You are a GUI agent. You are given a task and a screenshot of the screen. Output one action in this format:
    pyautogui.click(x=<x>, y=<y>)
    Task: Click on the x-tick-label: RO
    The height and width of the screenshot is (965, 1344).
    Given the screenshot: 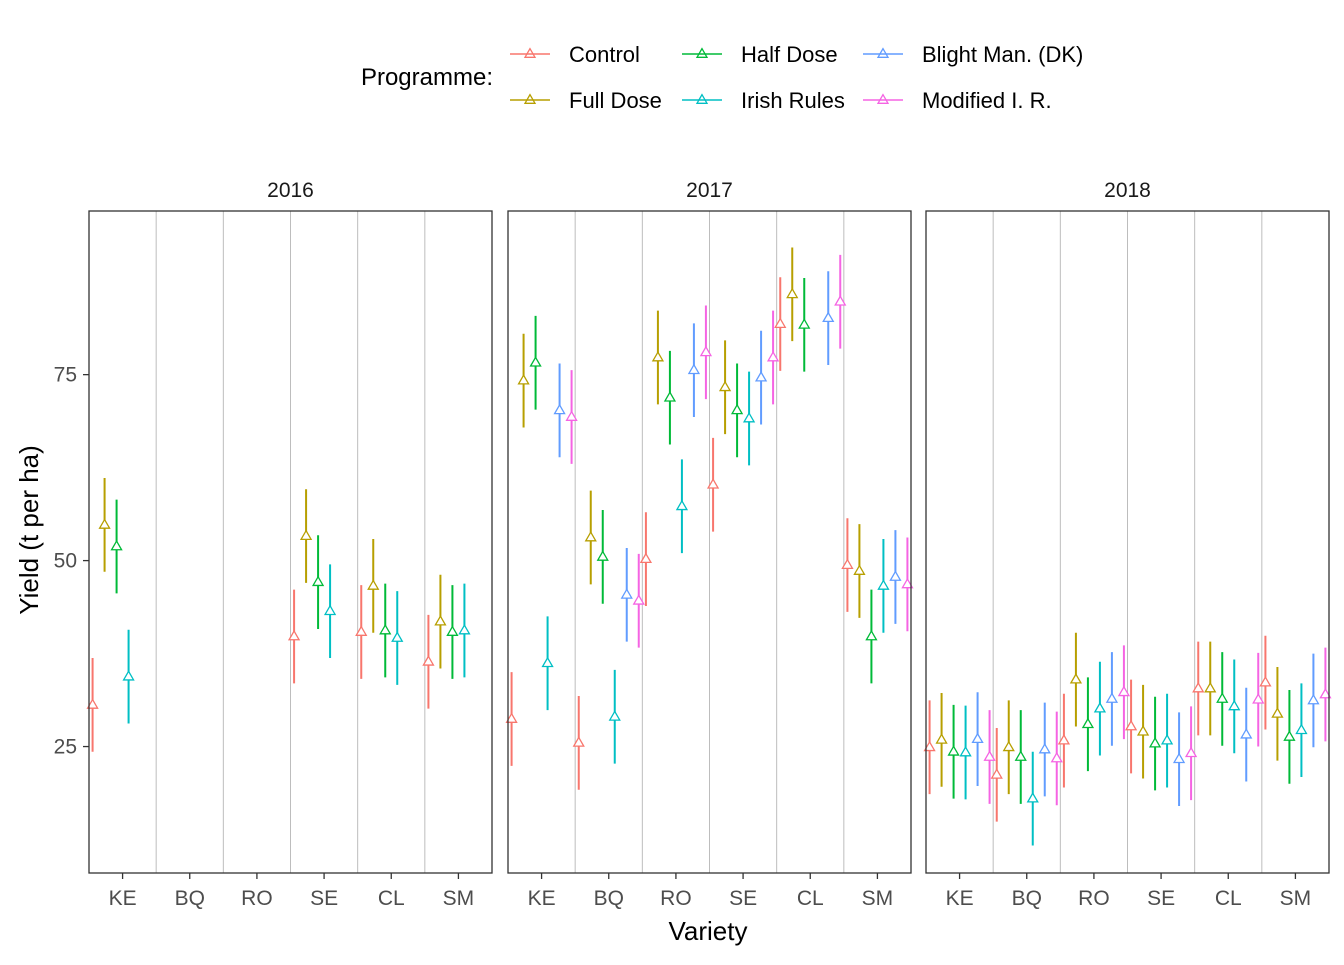 What is the action you would take?
    pyautogui.click(x=1094, y=898)
    